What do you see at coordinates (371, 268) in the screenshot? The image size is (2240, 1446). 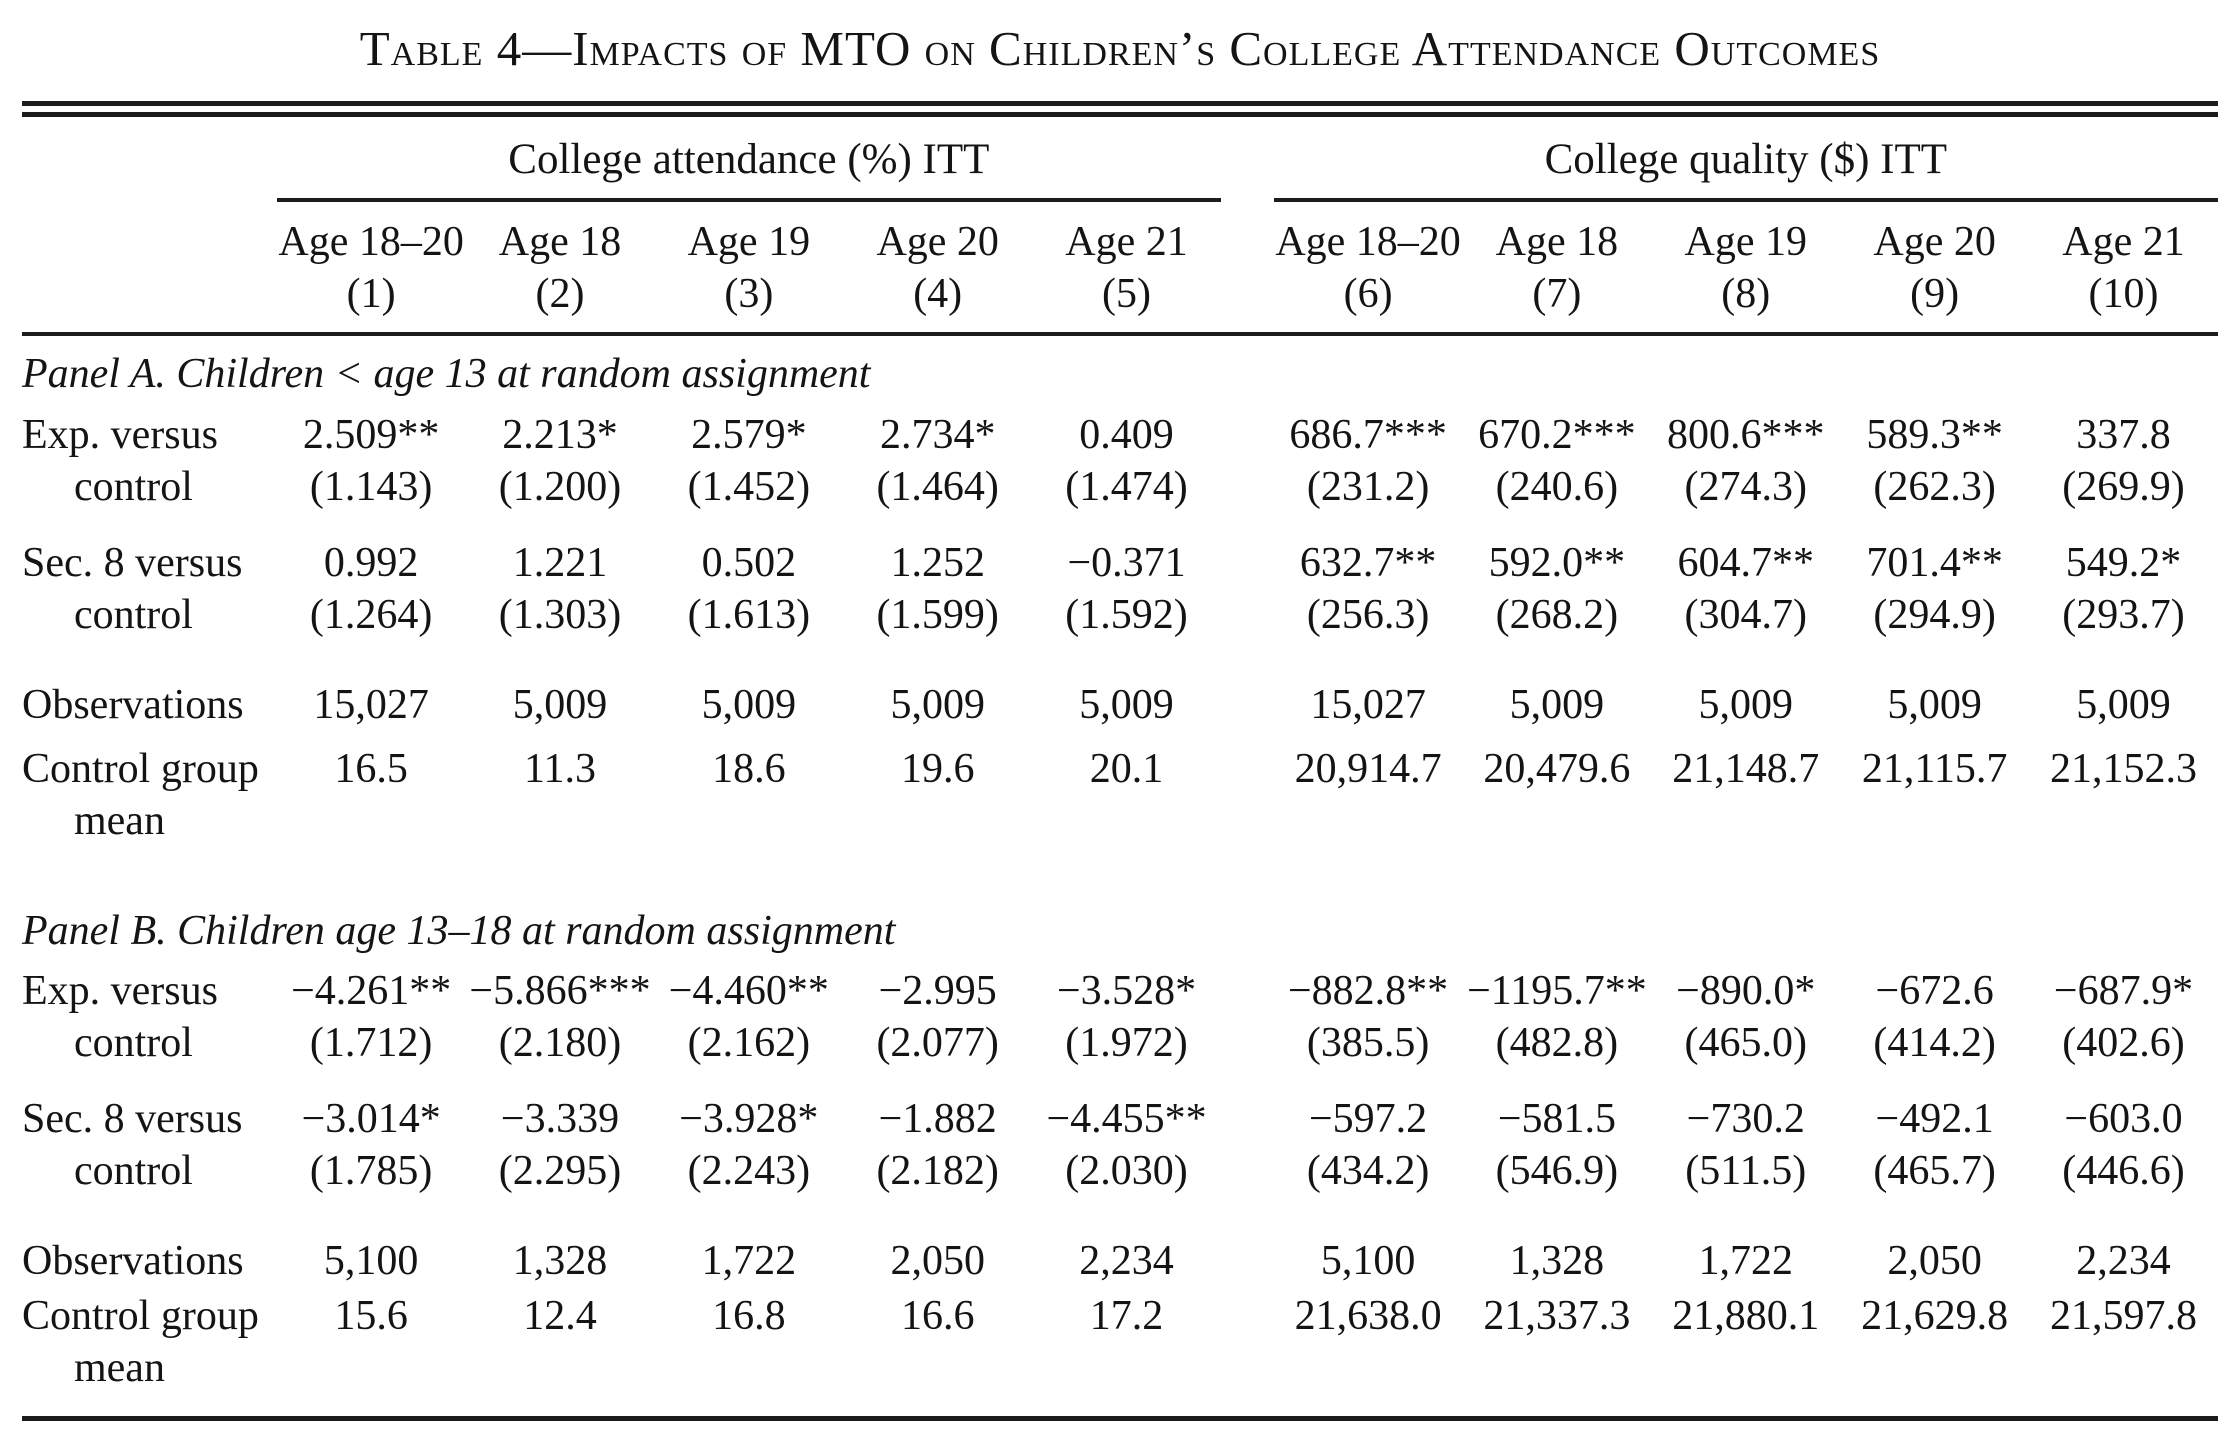 I see `col-header-1: Age 18–20 (1)` at bounding box center [371, 268].